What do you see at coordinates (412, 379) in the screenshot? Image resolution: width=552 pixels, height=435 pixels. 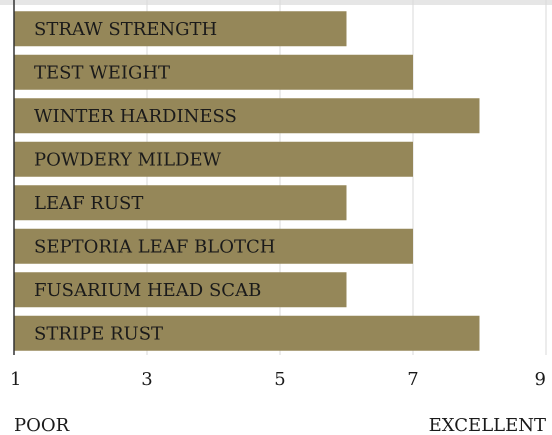 I see `x-tick-label: 7` at bounding box center [412, 379].